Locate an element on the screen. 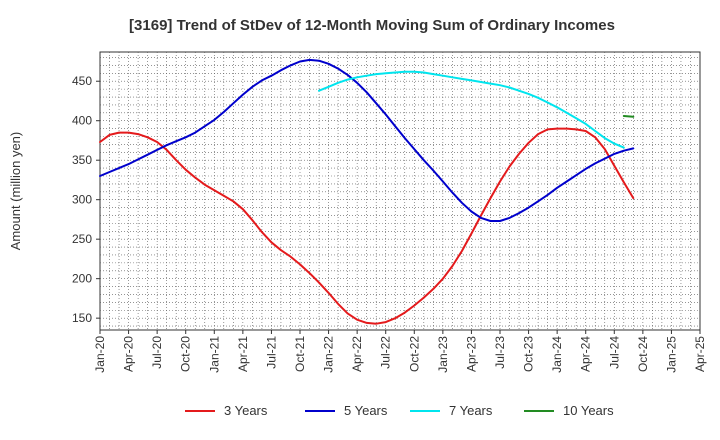  x-tick-label: Jul-23 is located at coordinates (500, 352).